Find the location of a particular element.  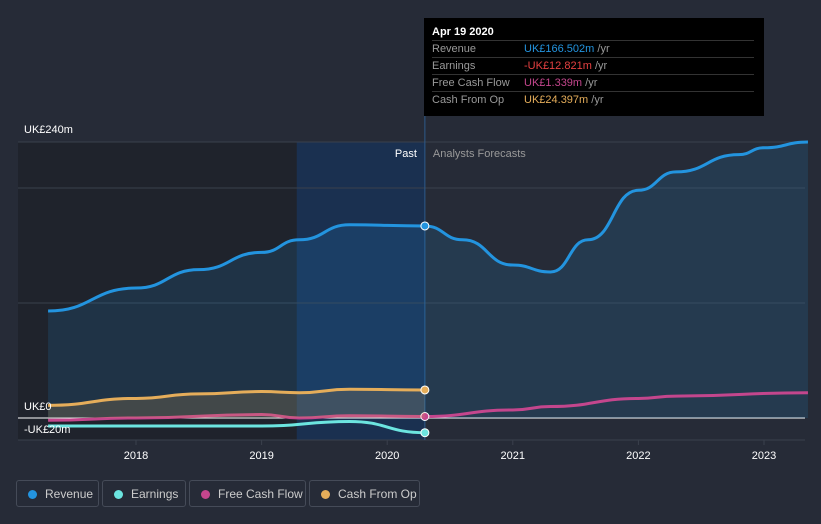

legend-label: Cash From Op is located at coordinates (377, 494).